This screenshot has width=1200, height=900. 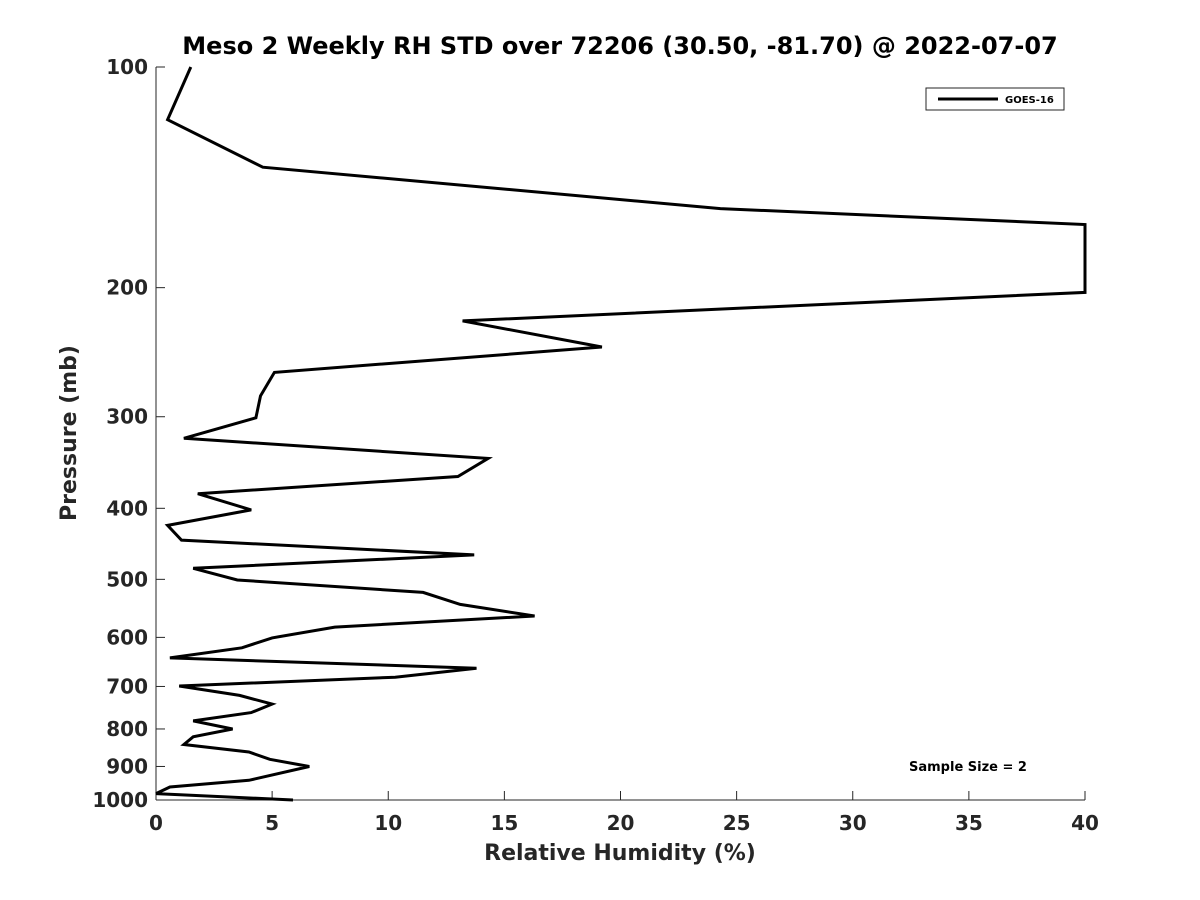 I want to click on y-tick-label: 100, so click(x=127, y=67).